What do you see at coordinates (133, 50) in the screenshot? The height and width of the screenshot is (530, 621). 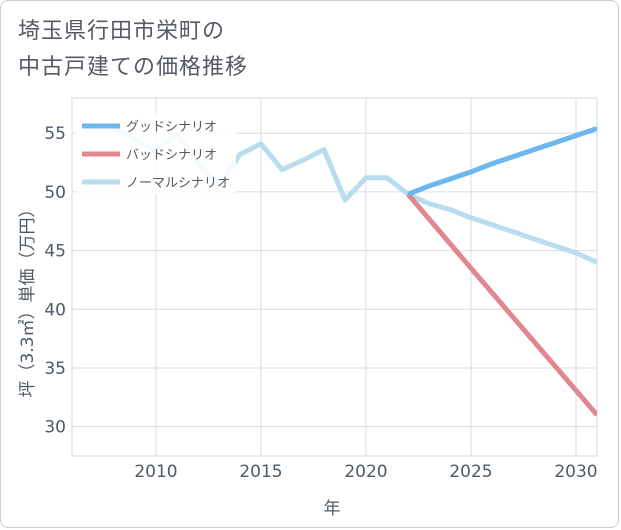 I see `chart-title: 埼玉県行田市栄町の 中古戸建ての価格推移` at bounding box center [133, 50].